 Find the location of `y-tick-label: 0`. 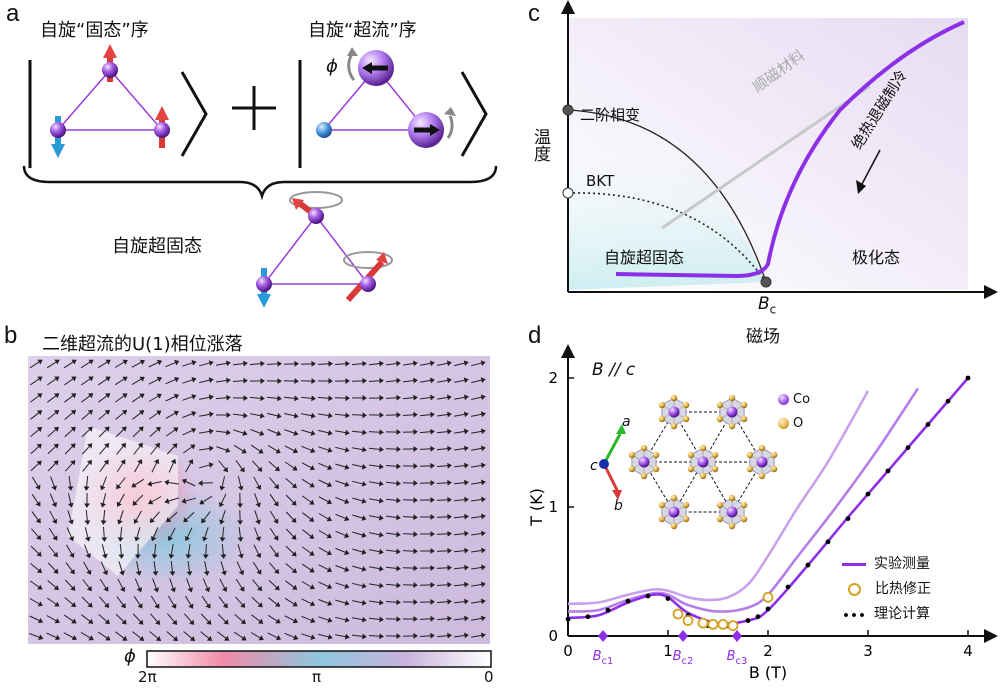

y-tick-label: 0 is located at coordinates (553, 636).